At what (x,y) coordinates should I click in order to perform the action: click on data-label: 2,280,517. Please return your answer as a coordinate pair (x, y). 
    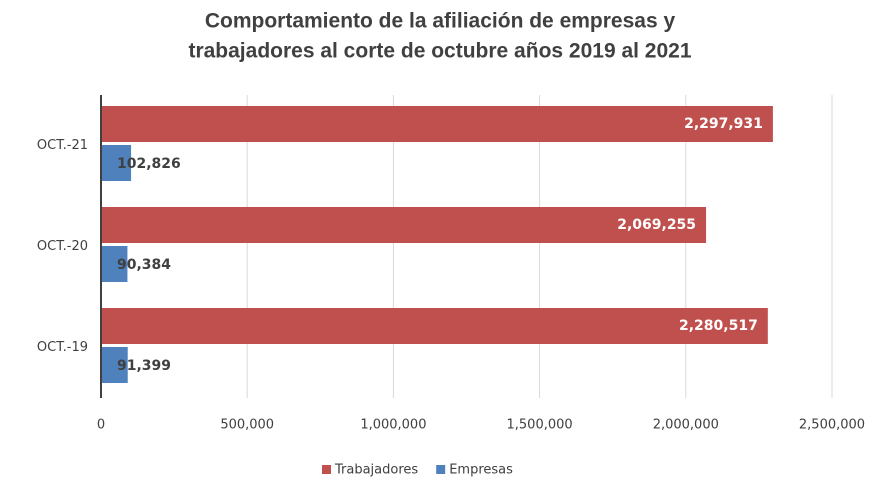
    Looking at the image, I should click on (718, 326).